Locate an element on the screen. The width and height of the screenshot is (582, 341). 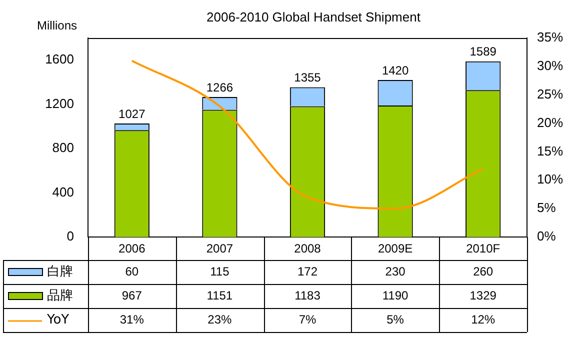
legend-label: 品牌 is located at coordinates (60, 296).